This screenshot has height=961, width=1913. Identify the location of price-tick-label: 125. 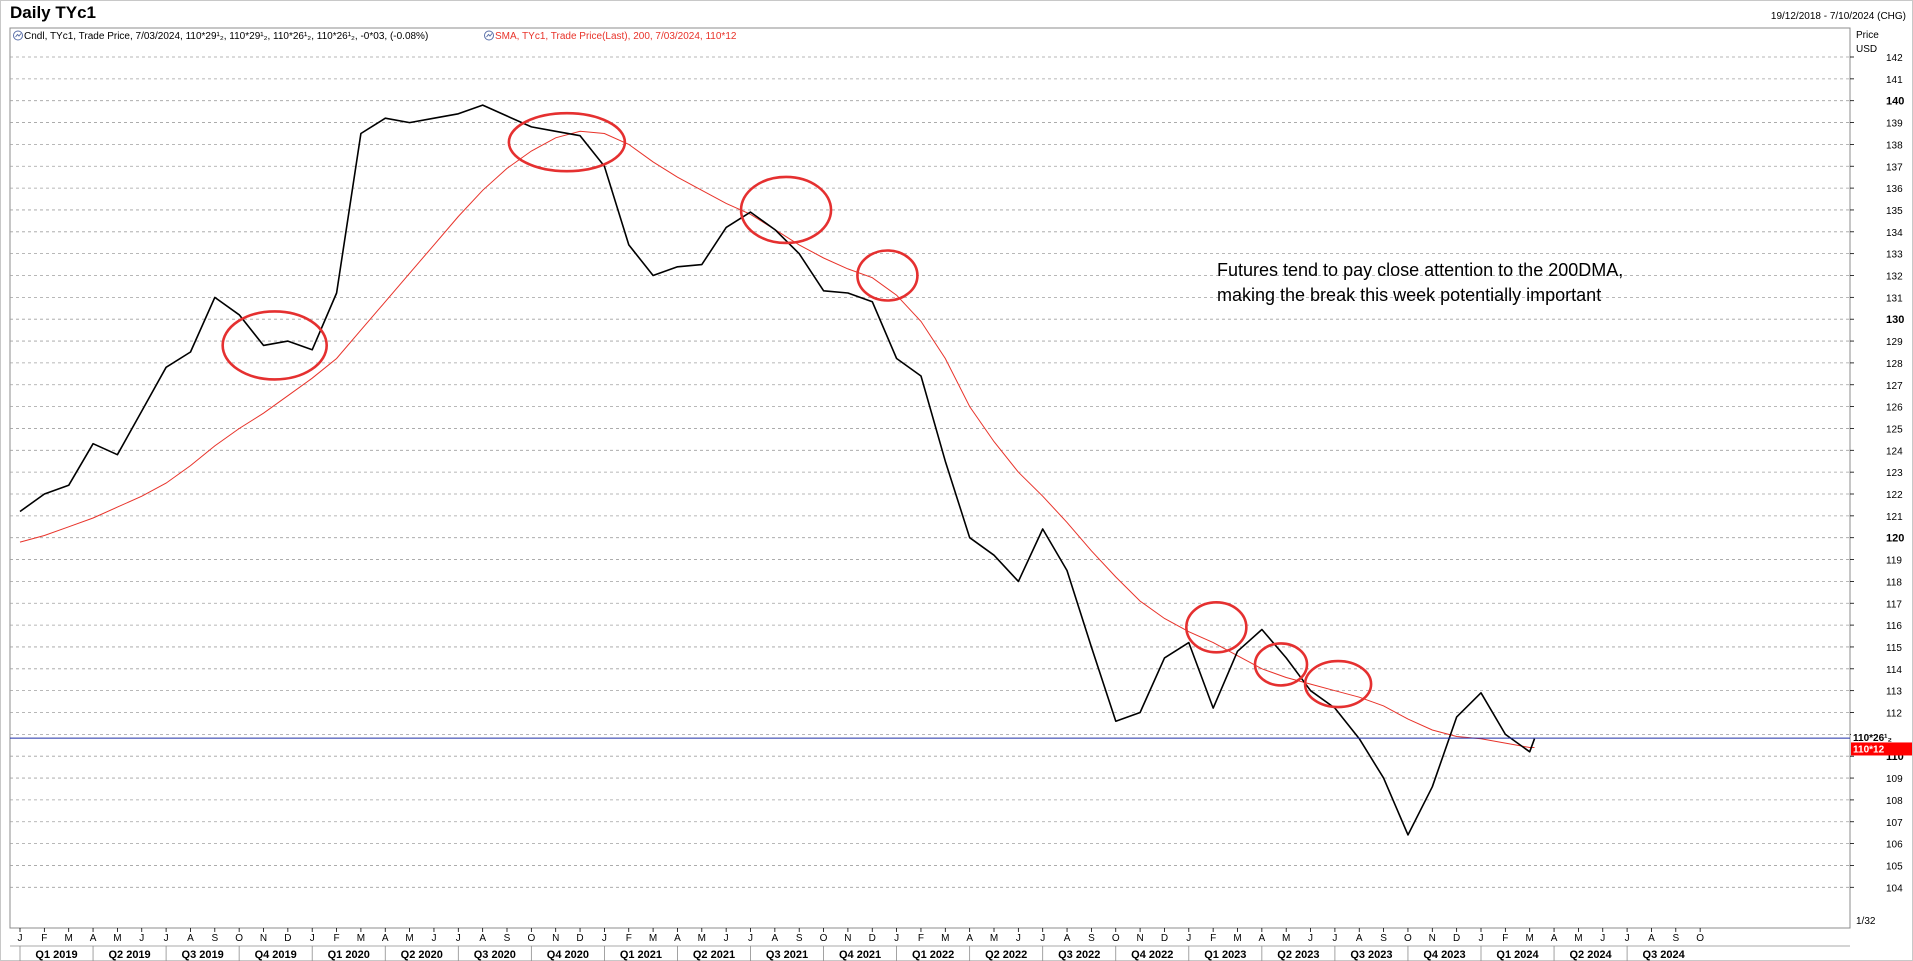
(1894, 429).